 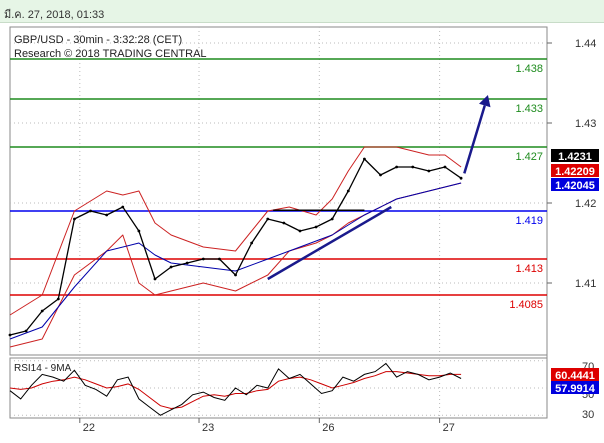 I want to click on time-axis-tick-label: 23, so click(x=208, y=428).